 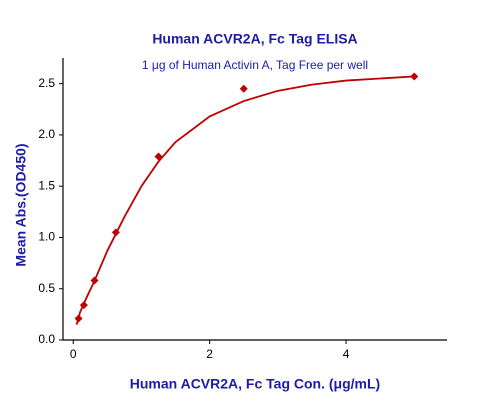 I want to click on x-tick-label: 2, so click(x=209, y=354).